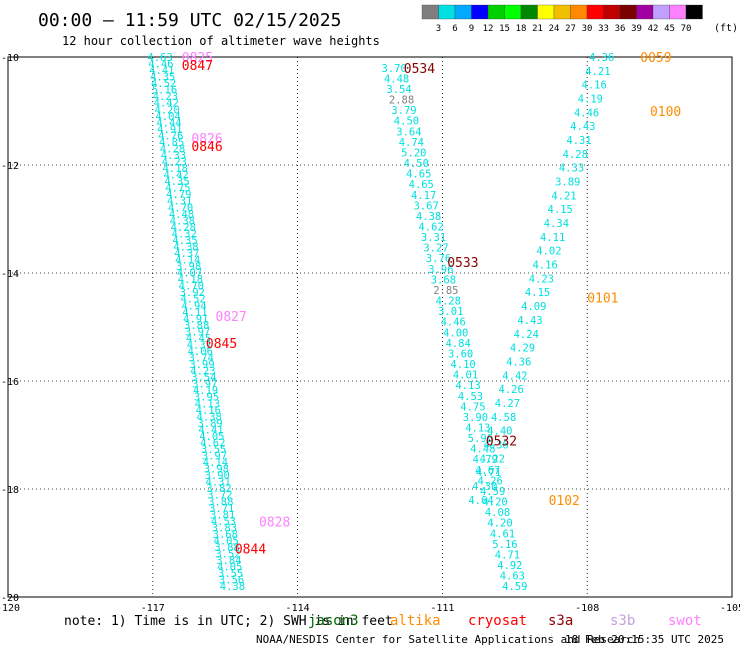  Describe the element at coordinates (492, 492) in the screenshot. I see `wave-height-point: 4.59` at that location.